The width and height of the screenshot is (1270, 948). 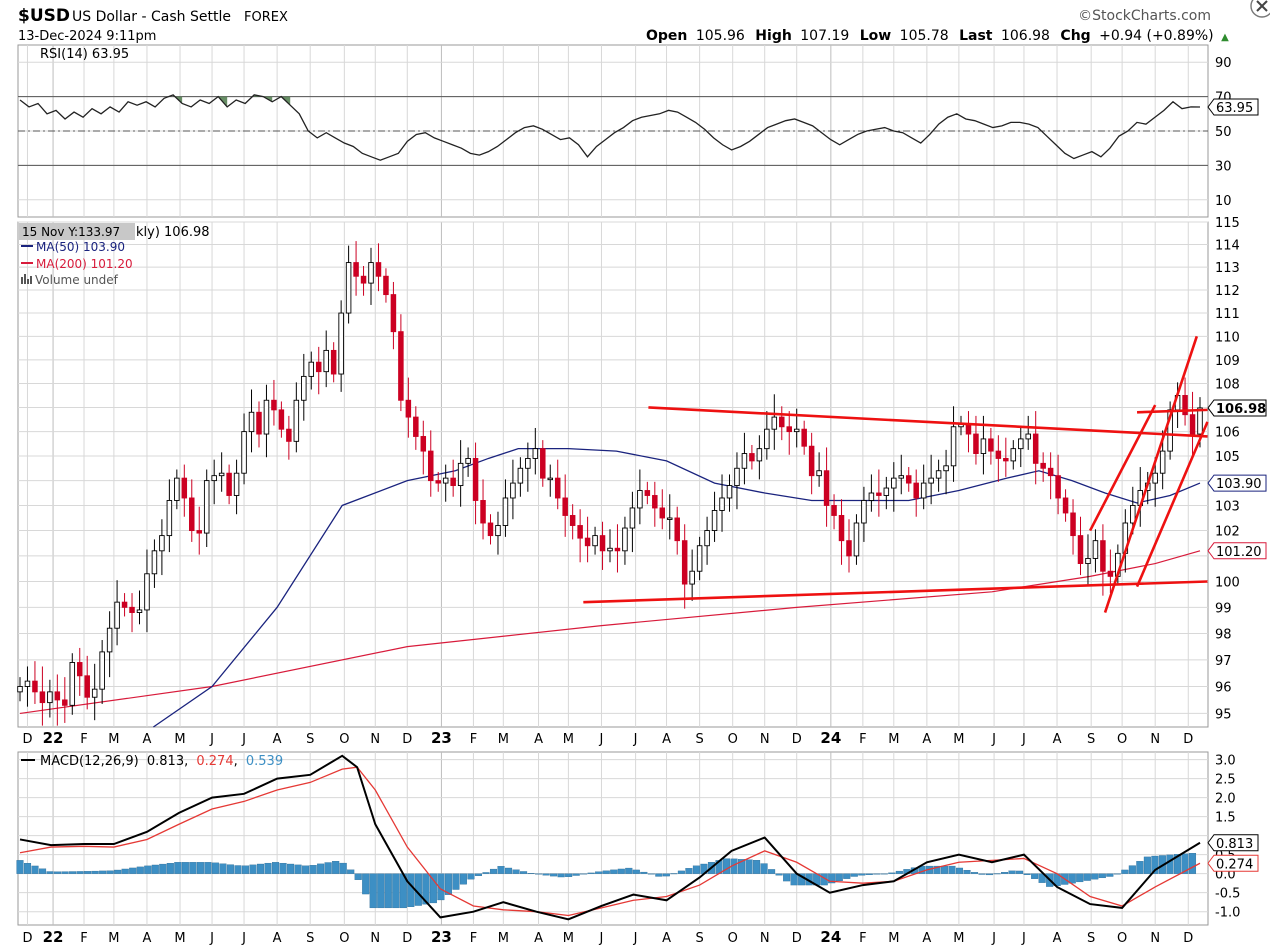 What do you see at coordinates (26, 279) in the screenshot?
I see `volume-icon` at bounding box center [26, 279].